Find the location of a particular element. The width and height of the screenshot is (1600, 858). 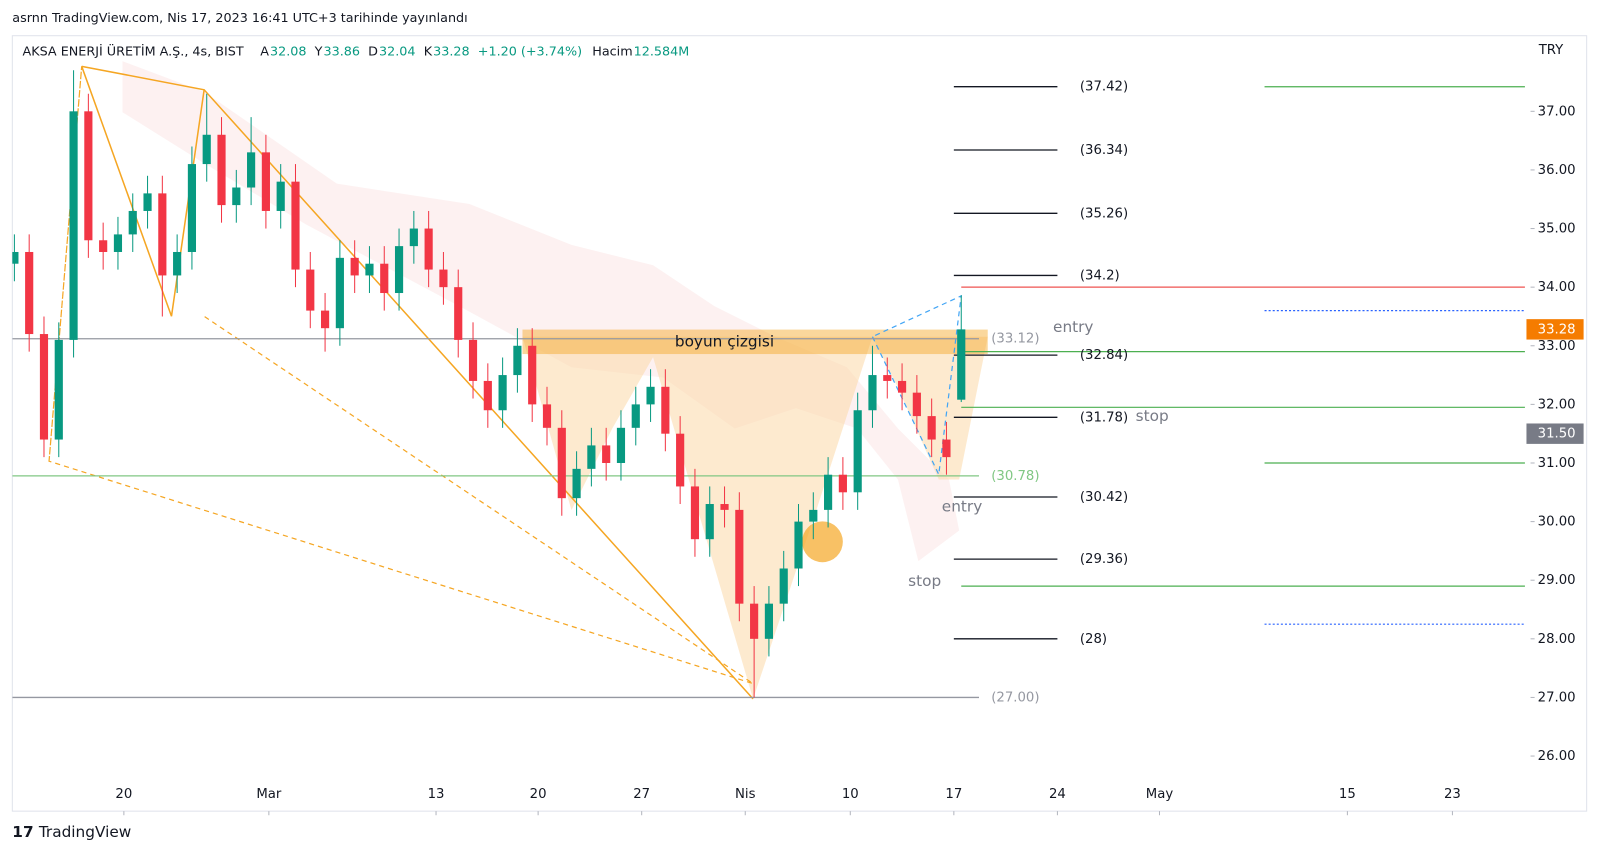

header-value: 33.86 is located at coordinates (342, 52).